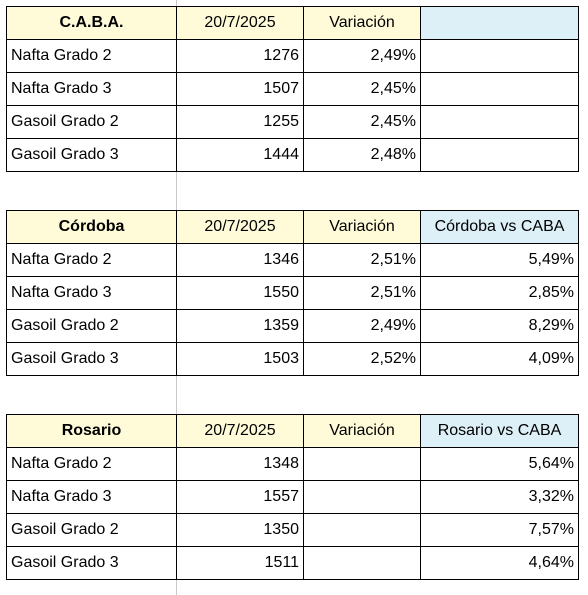 The image size is (588, 595). What do you see at coordinates (91, 227) in the screenshot?
I see `city-header: Córdoba` at bounding box center [91, 227].